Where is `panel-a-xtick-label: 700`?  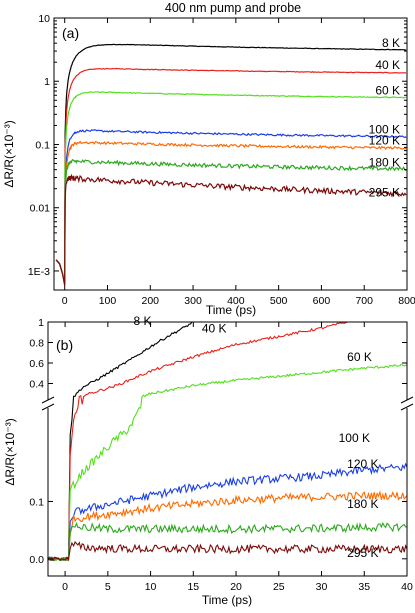
panel-a-xtick-label: 700 is located at coordinates (364, 301).